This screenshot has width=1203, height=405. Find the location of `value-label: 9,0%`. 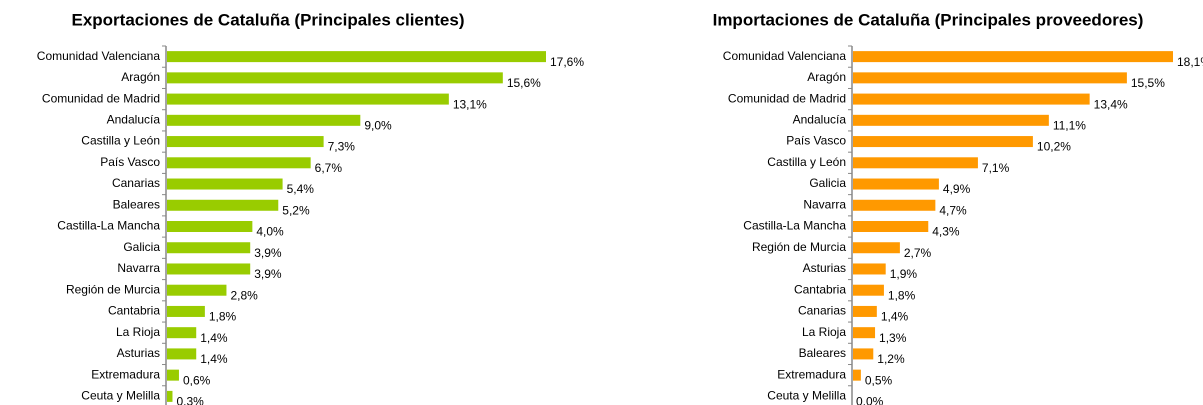

value-label: 9,0% is located at coordinates (378, 125).